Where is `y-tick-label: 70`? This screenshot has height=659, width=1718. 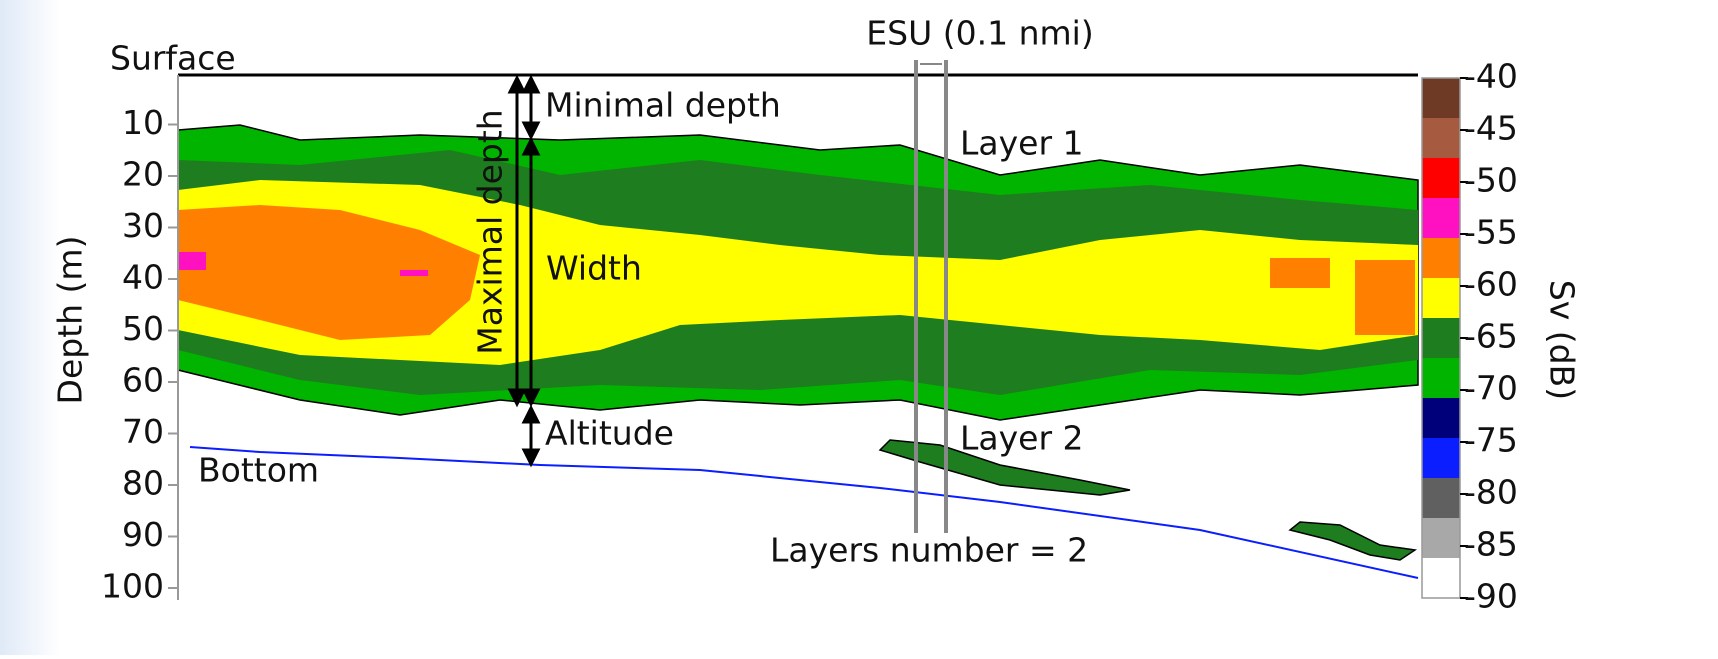
y-tick-label: 70 is located at coordinates (143, 431).